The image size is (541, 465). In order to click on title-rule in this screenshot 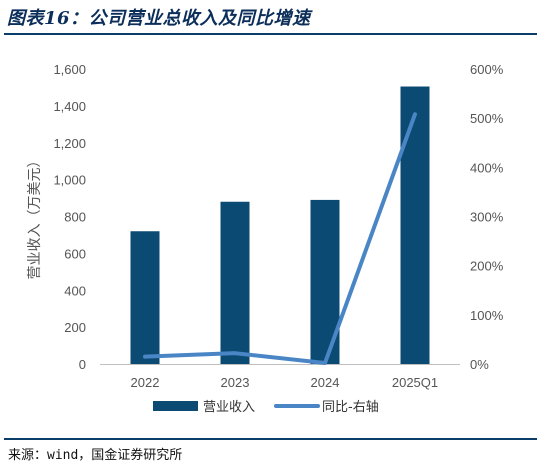, I will do `click(270, 34)`.